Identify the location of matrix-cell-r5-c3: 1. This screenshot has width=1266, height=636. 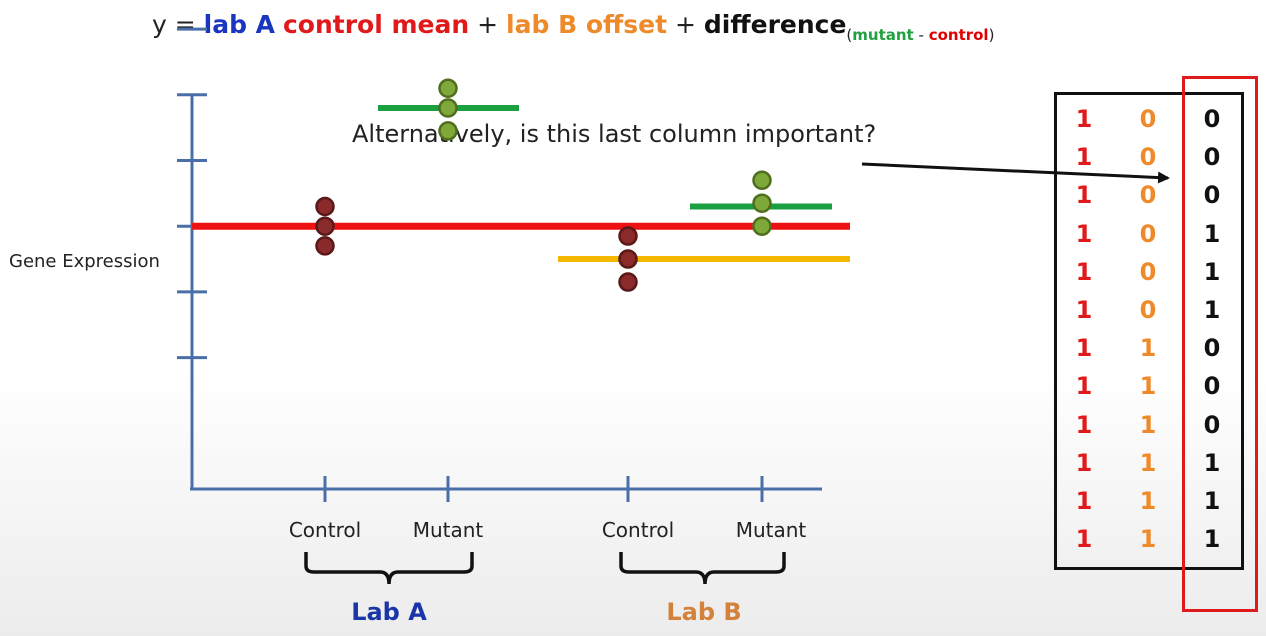
(1212, 271).